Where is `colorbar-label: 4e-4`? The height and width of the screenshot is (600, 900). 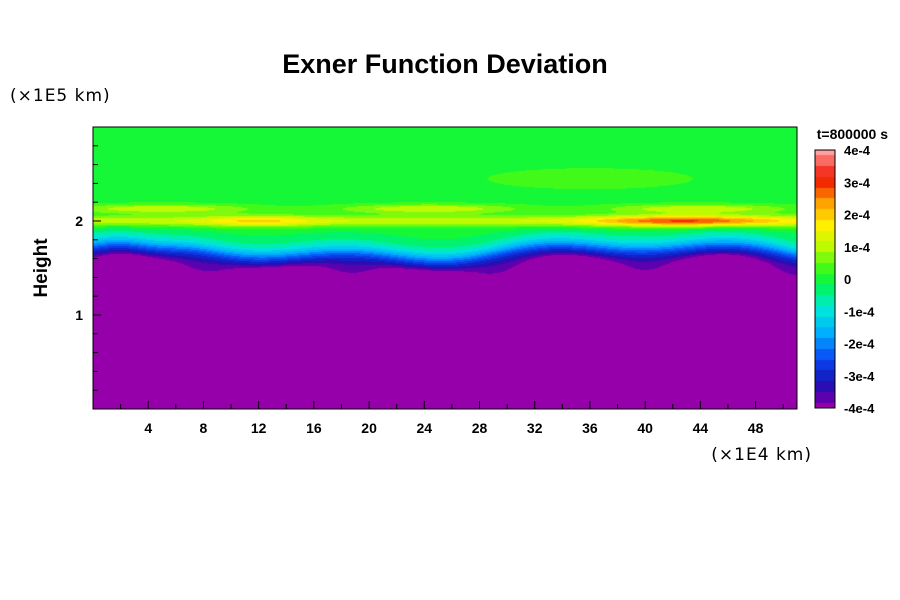
colorbar-label: 4e-4 is located at coordinates (857, 150).